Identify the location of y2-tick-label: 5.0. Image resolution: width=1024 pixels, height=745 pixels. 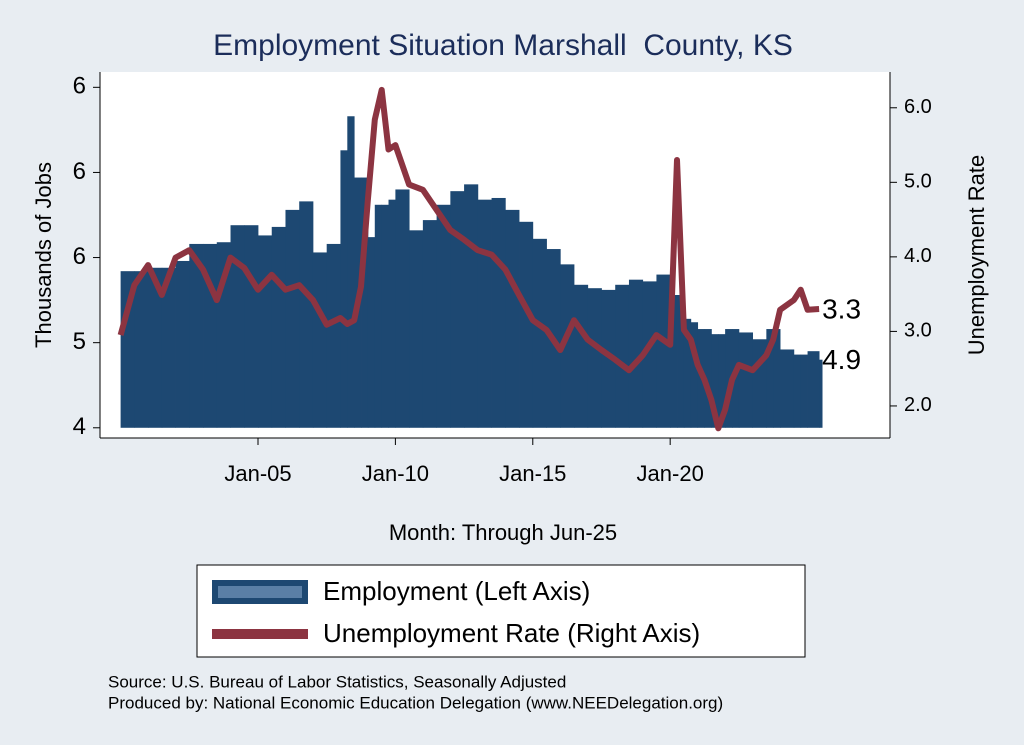
(918, 182).